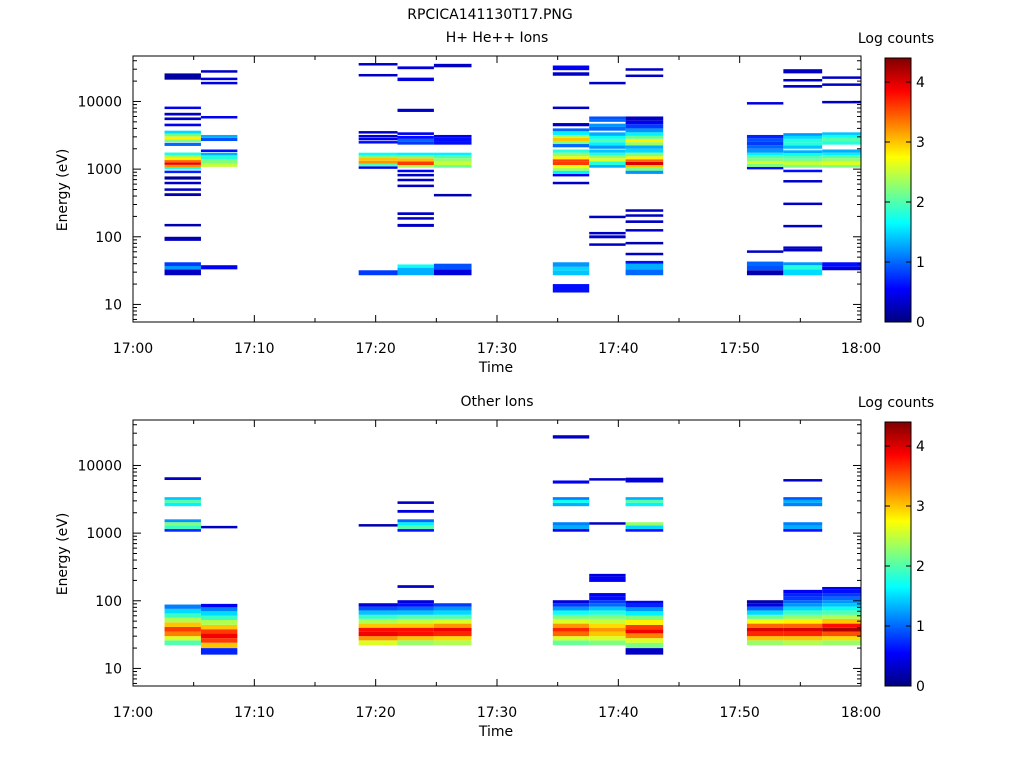  Describe the element at coordinates (618, 713) in the screenshot. I see `x-tick-label: 17:40` at that location.